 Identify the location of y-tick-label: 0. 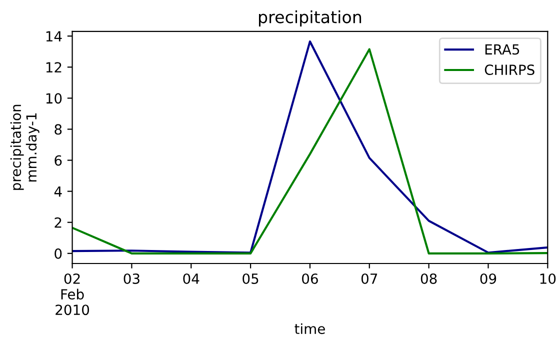
(58, 253).